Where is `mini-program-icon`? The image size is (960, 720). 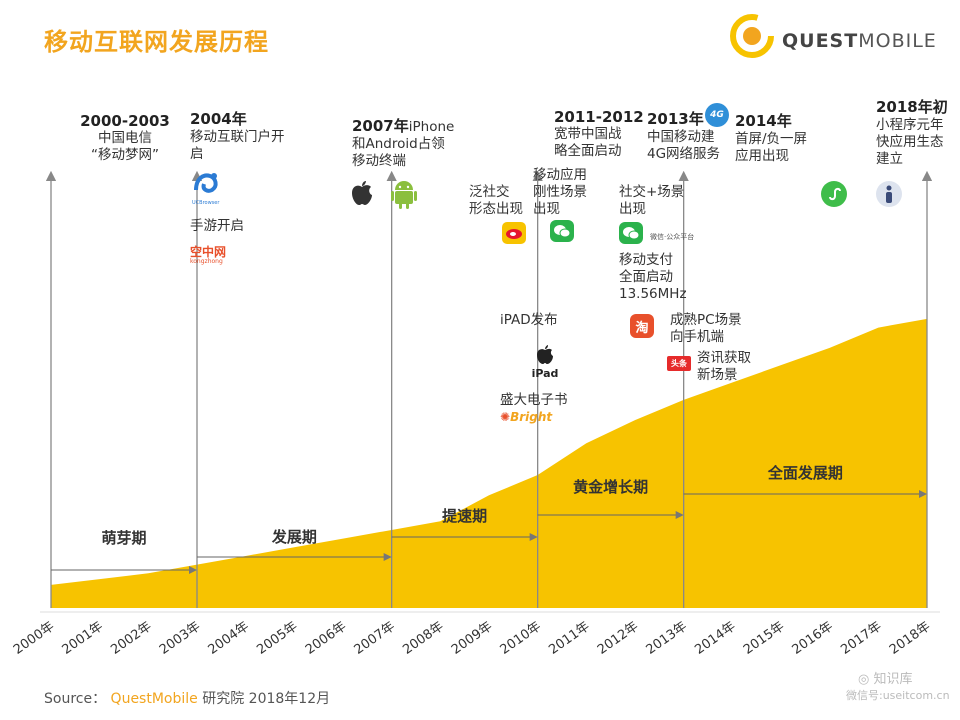
mini-program-icon is located at coordinates (834, 194).